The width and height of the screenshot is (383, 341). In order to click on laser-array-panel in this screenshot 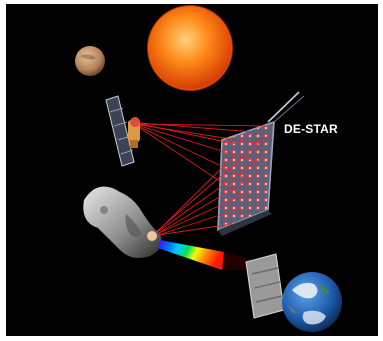, I will do `click(261, 163)`.